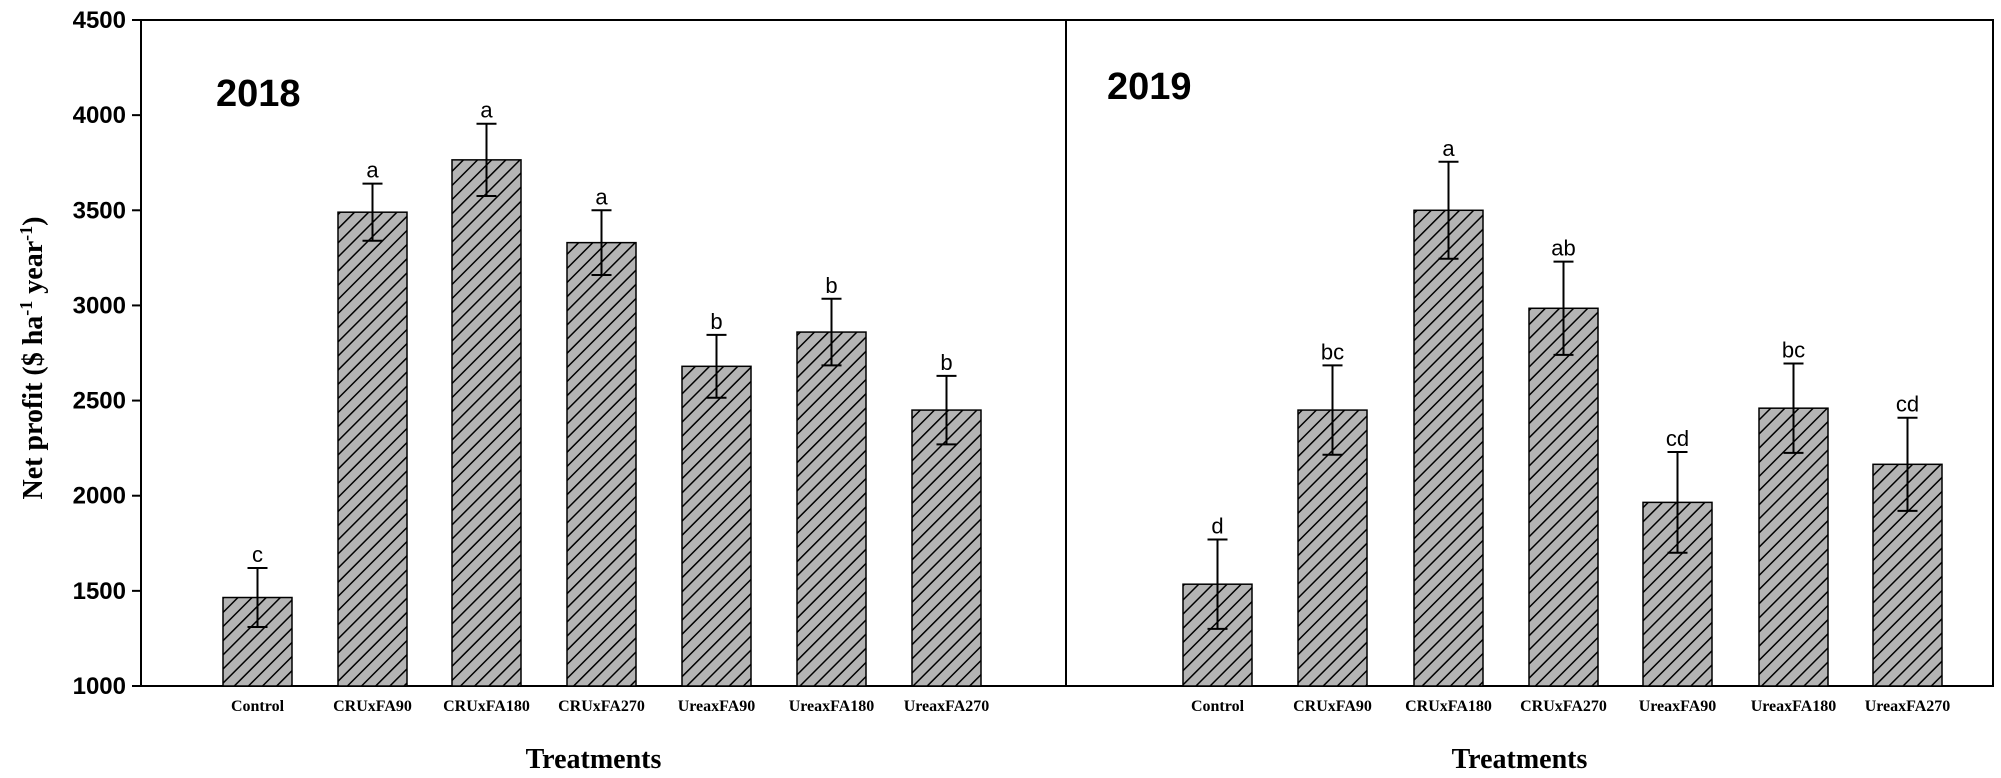  I want to click on y-tick-label: 1500, so click(99, 591).